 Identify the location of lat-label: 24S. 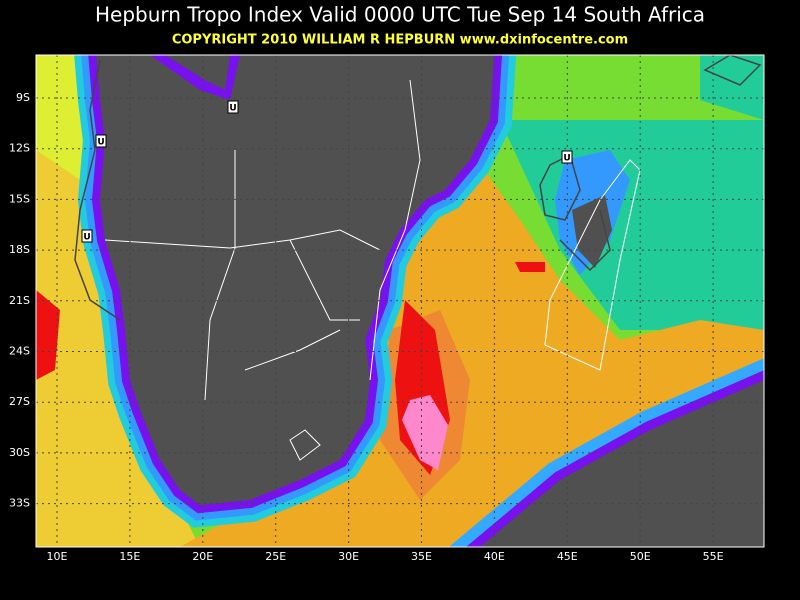
(19, 351).